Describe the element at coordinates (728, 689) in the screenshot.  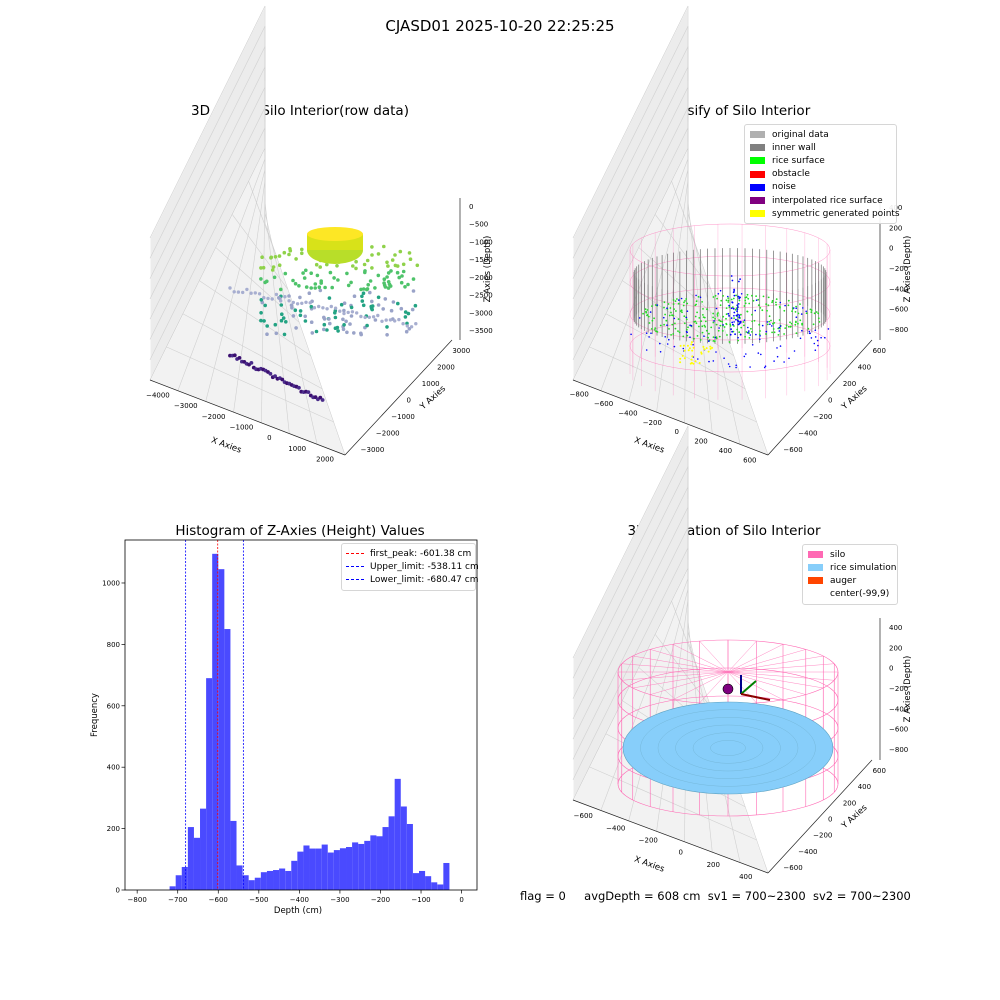
I see `panel4-center-marker` at that location.